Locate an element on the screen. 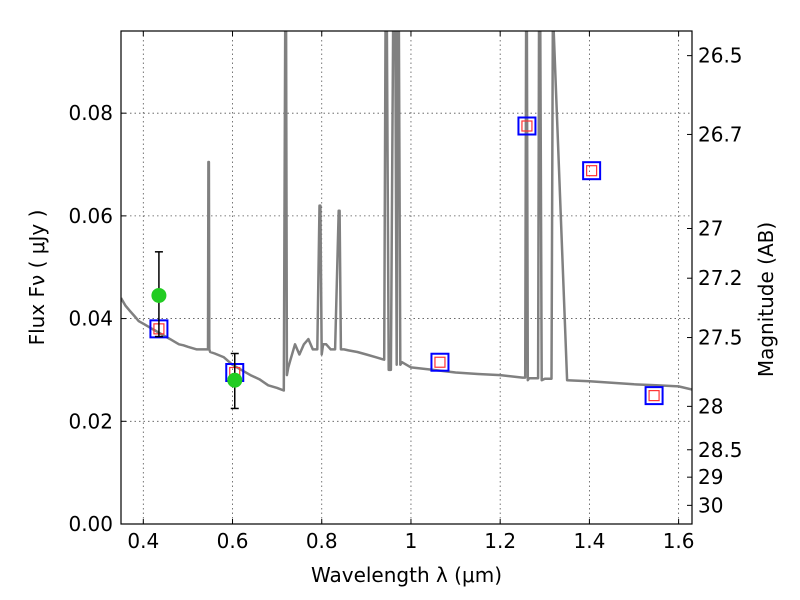  y-axis-label: Flux Fν ( μJy ) is located at coordinates (37, 278).